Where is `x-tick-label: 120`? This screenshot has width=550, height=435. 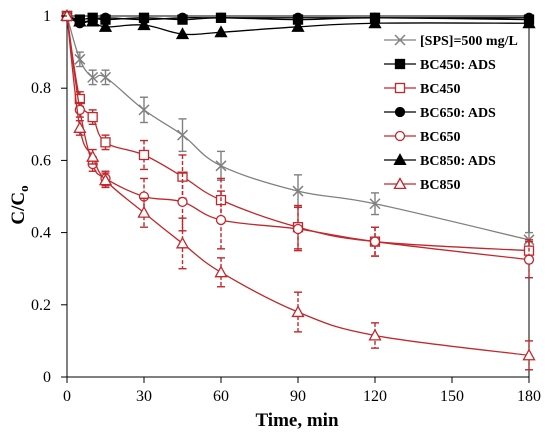 x-tick-label: 120 is located at coordinates (375, 396).